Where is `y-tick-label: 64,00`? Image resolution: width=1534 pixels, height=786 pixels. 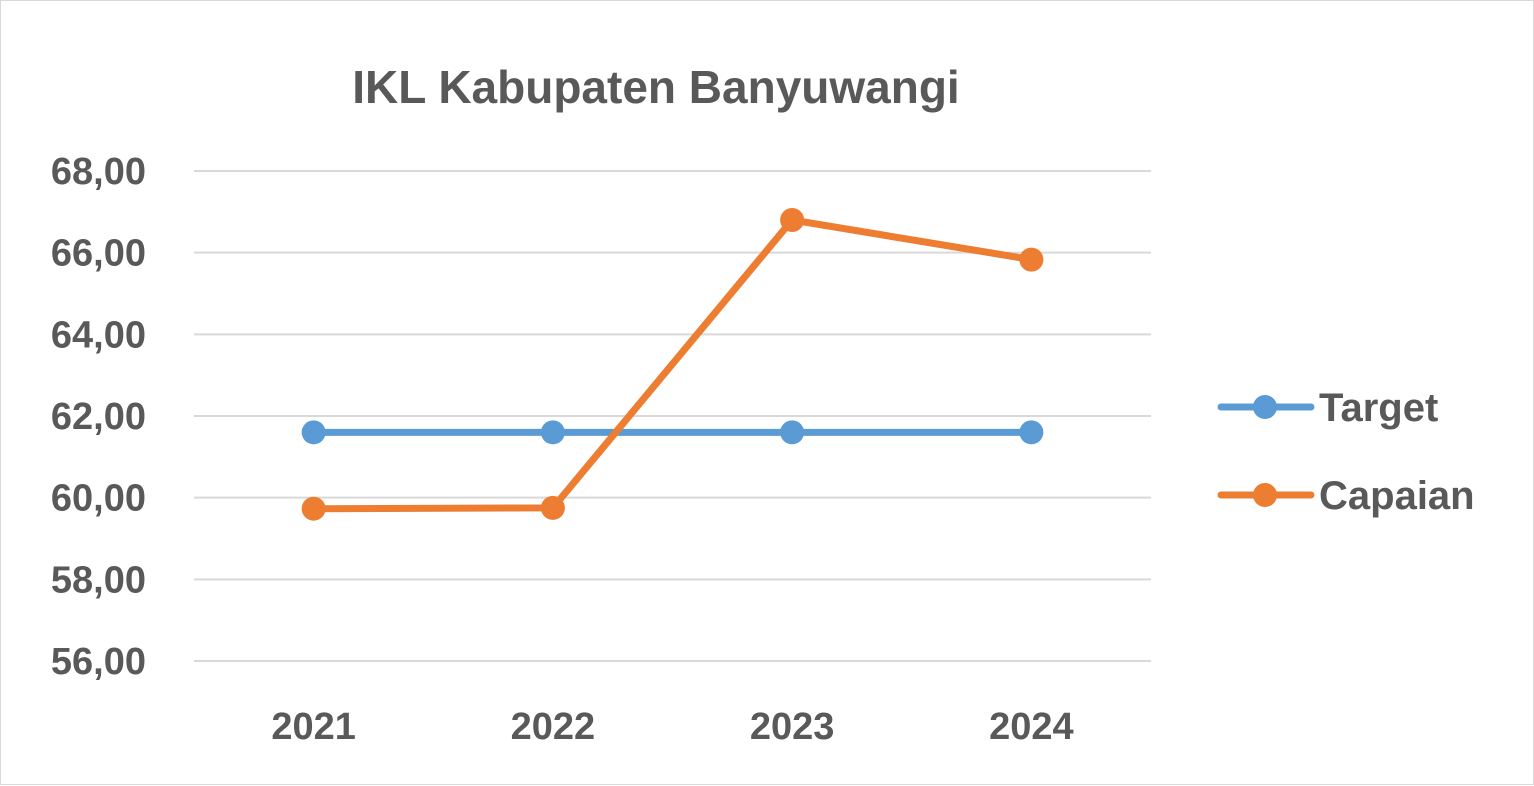
y-tick-label: 64,00 is located at coordinates (98, 335).